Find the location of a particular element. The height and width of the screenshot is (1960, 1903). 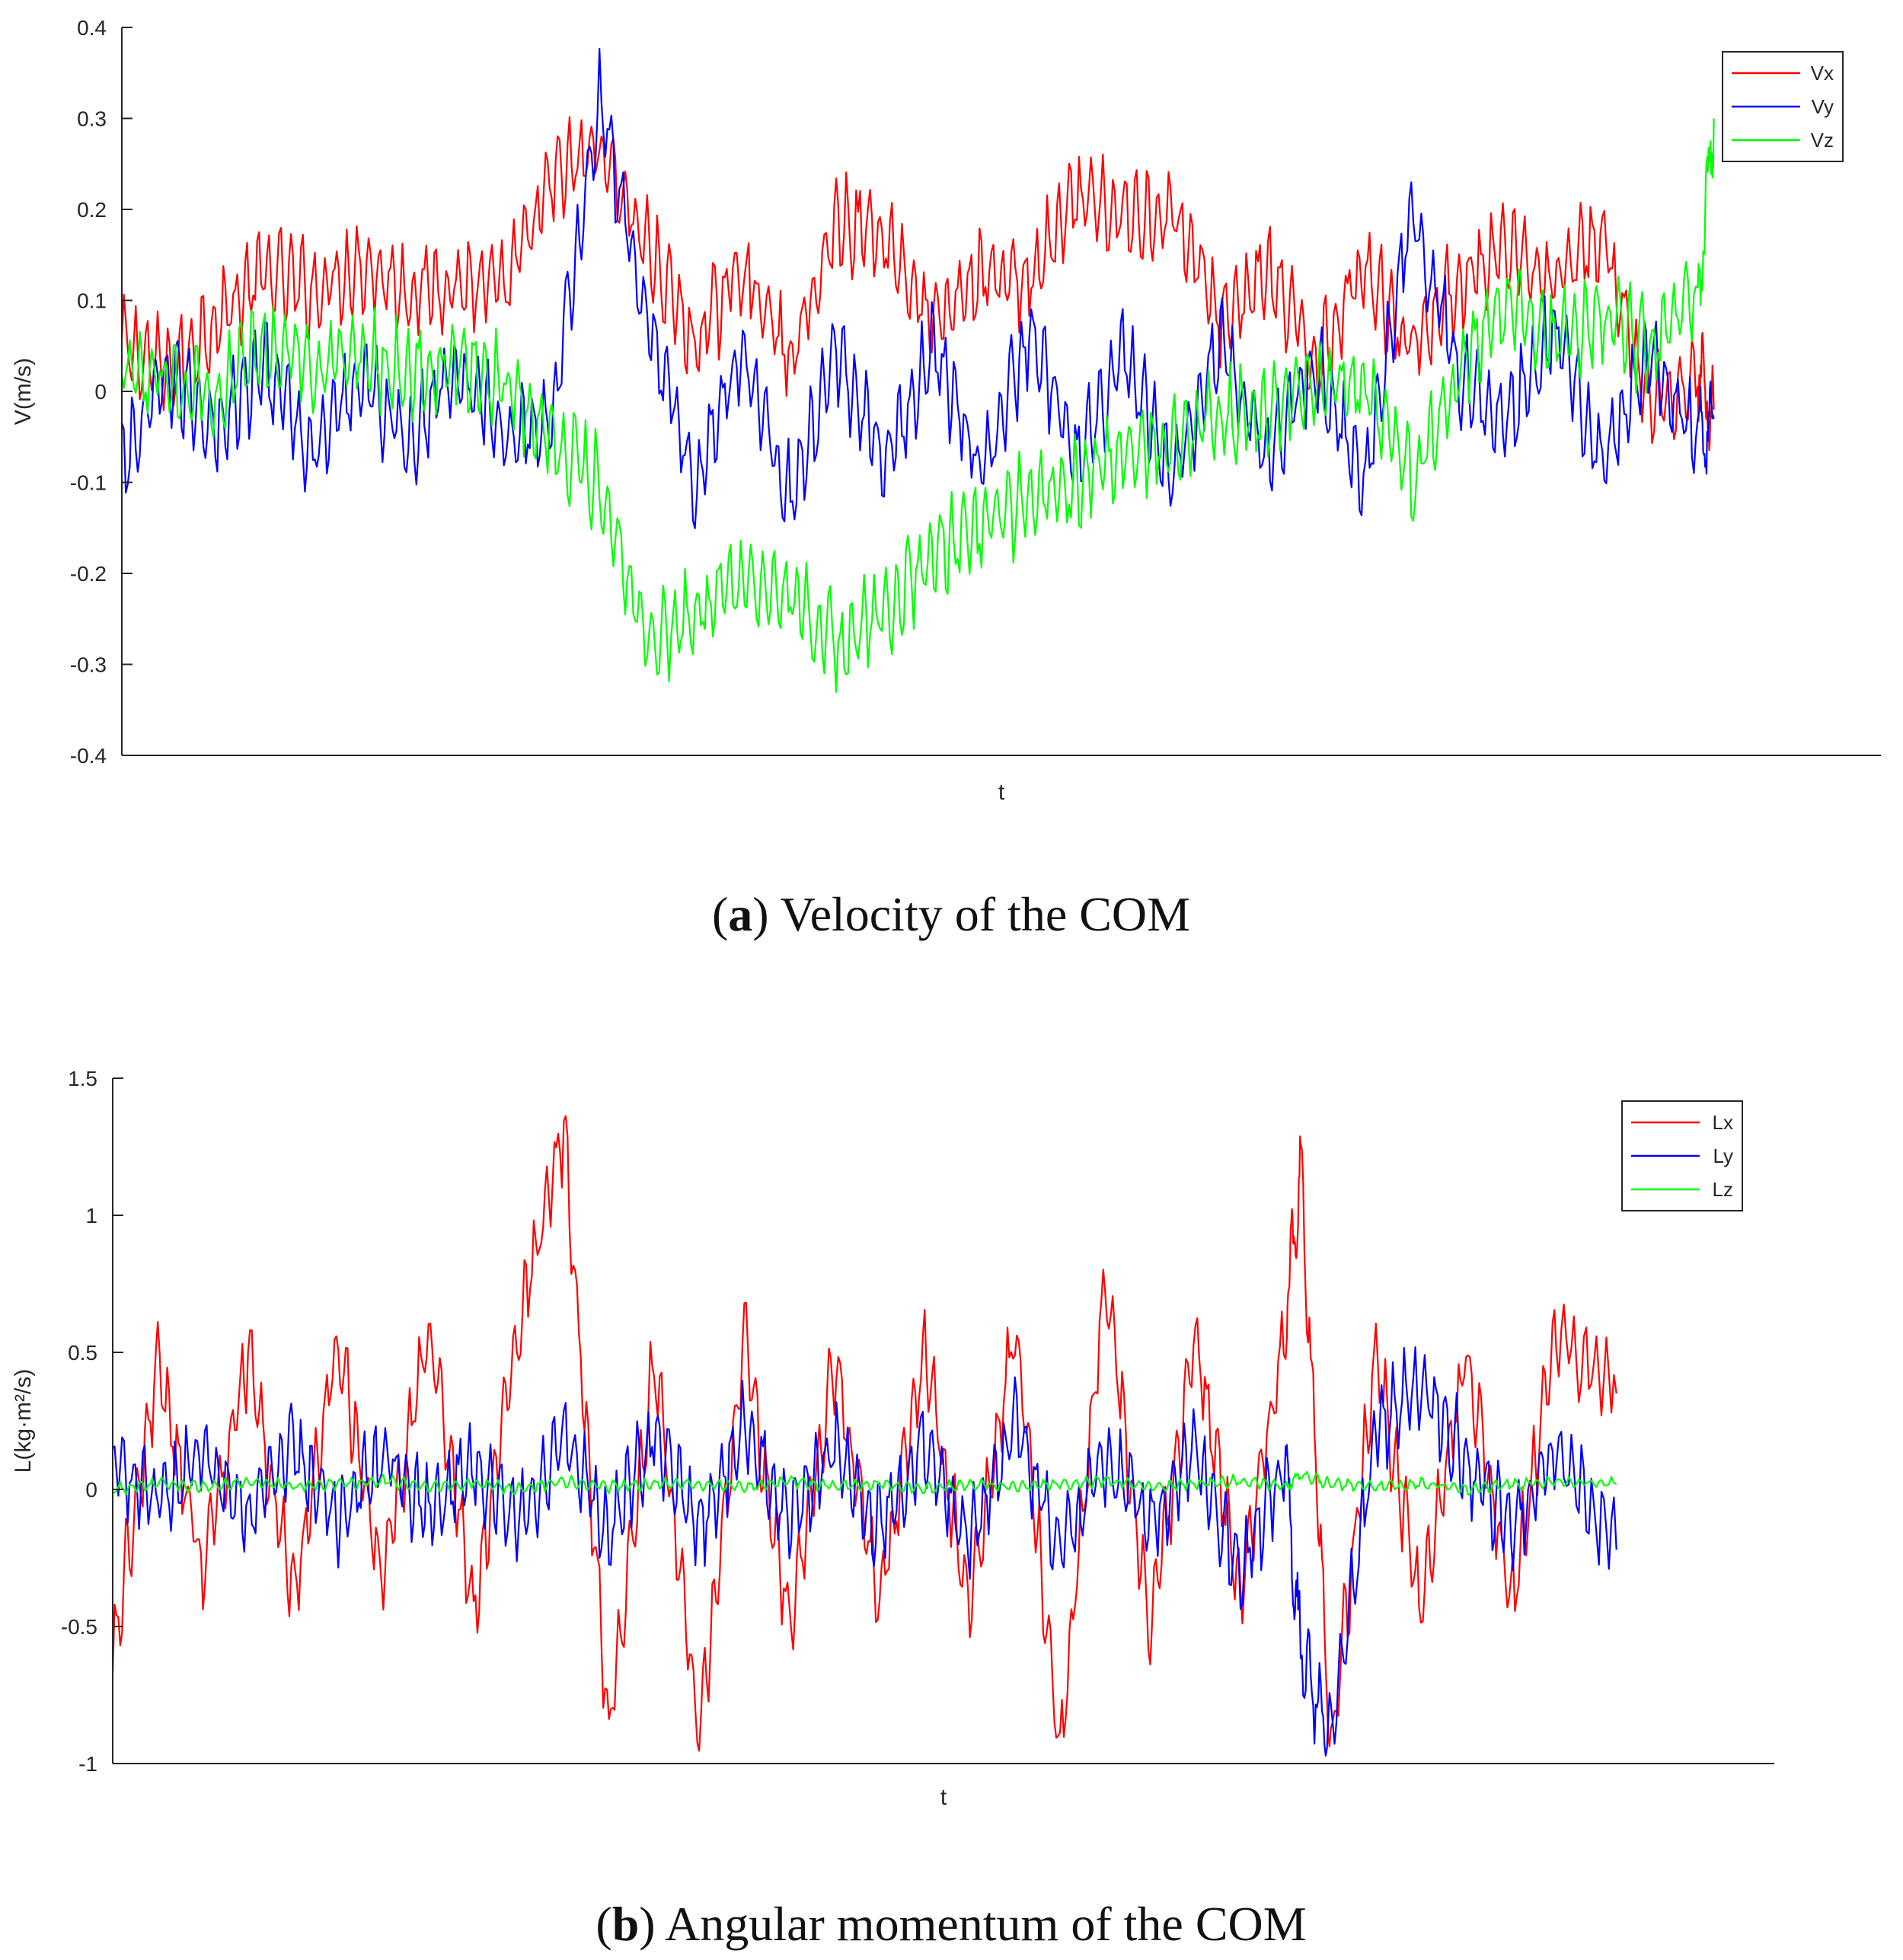

y-tick-label: 0.2 is located at coordinates (92, 210).